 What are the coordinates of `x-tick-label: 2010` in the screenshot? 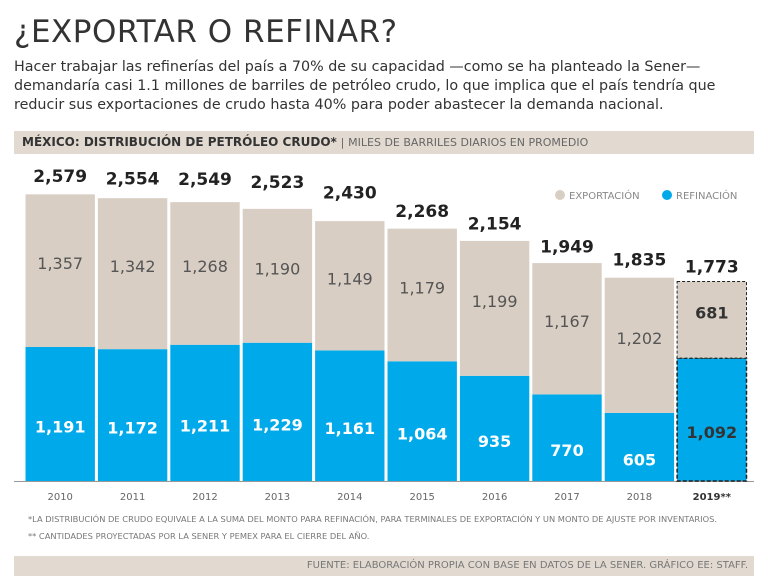 It's located at (59, 497).